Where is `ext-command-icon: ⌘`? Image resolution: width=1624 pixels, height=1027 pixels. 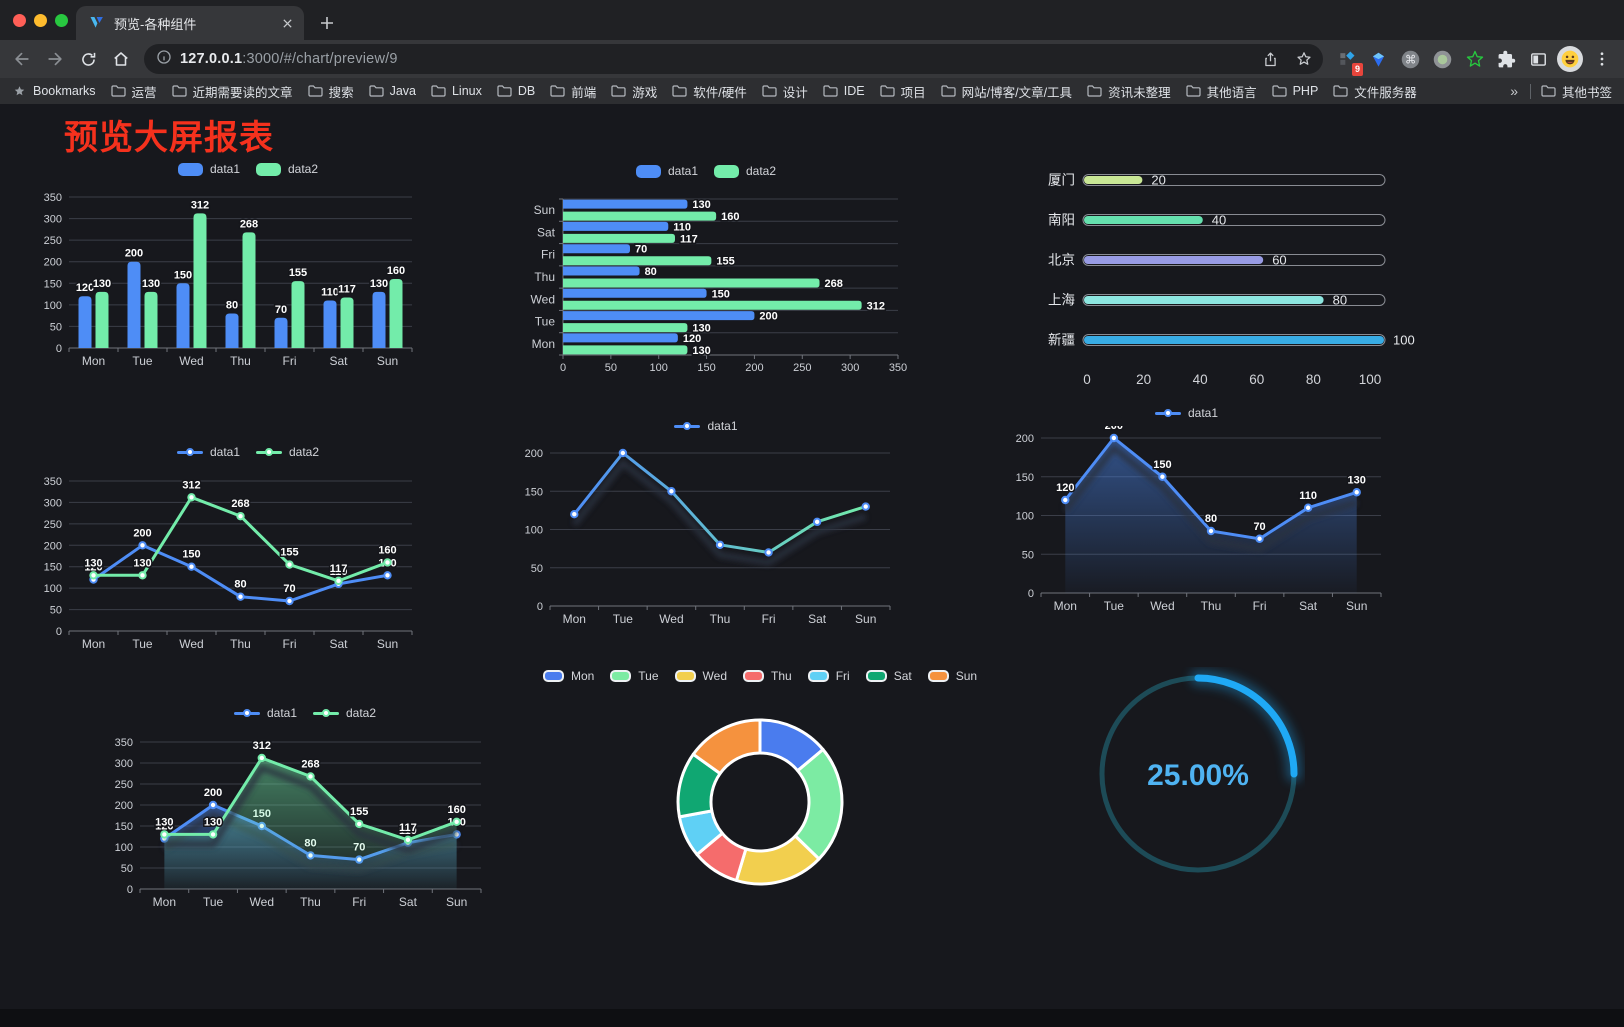
ext-command-icon: ⌘ is located at coordinates (1410, 59).